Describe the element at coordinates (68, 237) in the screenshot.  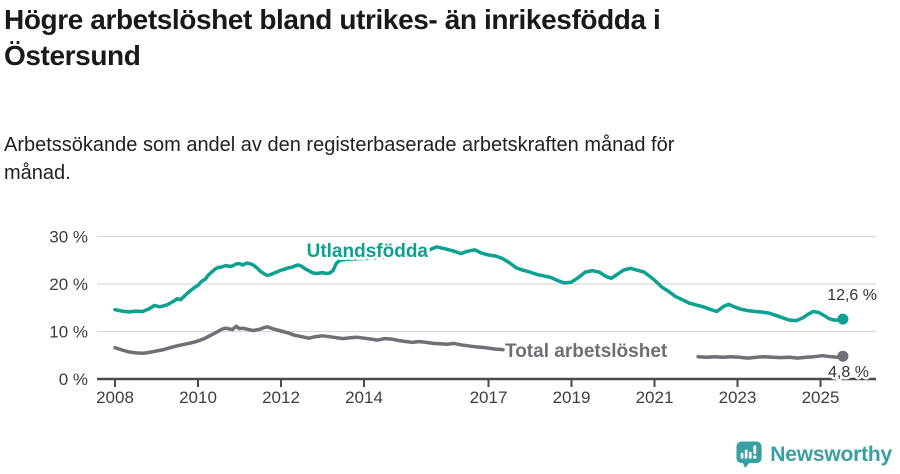
I see `y-tick-label-30: 30 %` at that location.